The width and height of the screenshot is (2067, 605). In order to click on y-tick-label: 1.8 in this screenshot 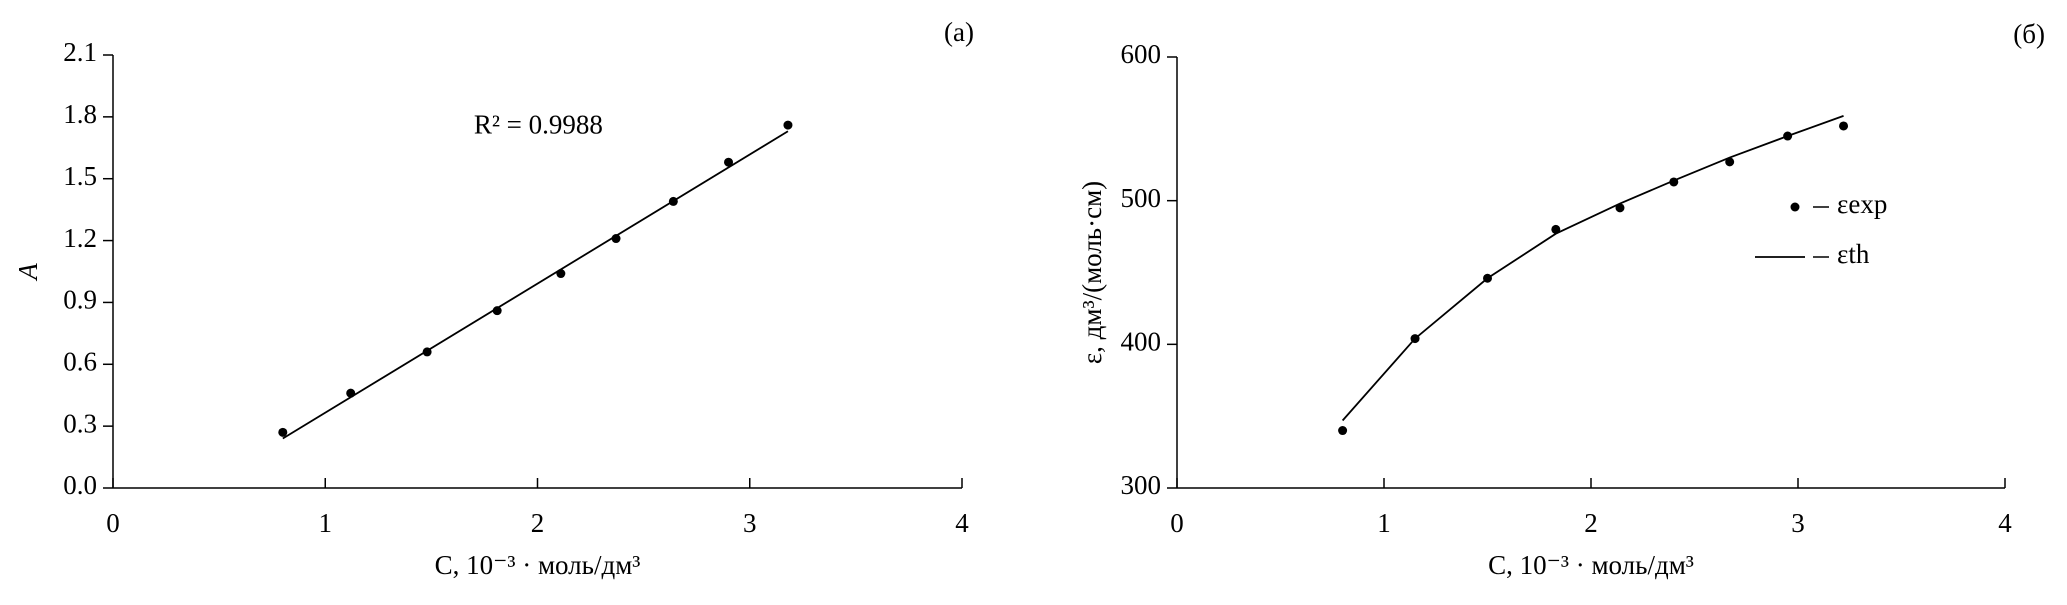, I will do `click(80, 114)`.